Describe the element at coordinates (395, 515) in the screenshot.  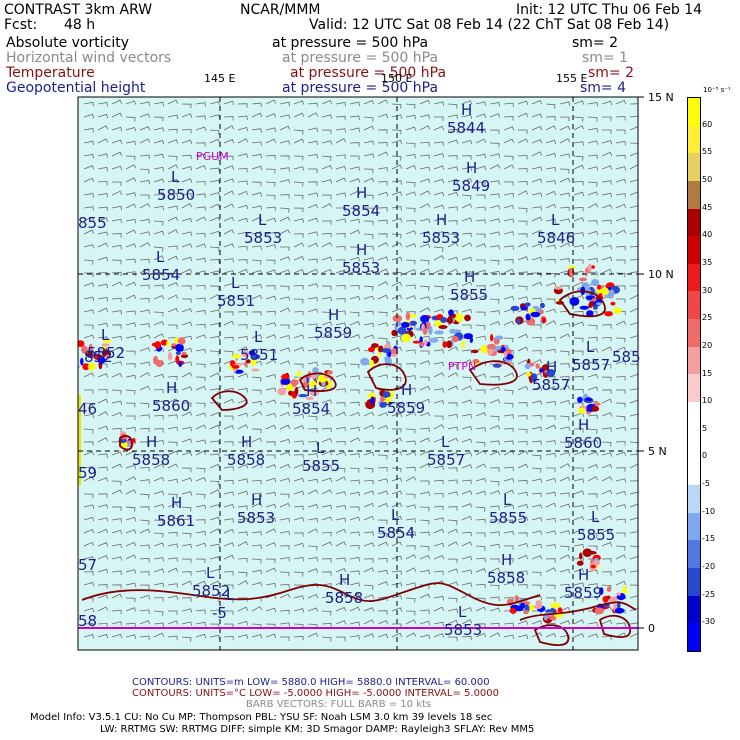
I see `pressure-center-type: L` at that location.